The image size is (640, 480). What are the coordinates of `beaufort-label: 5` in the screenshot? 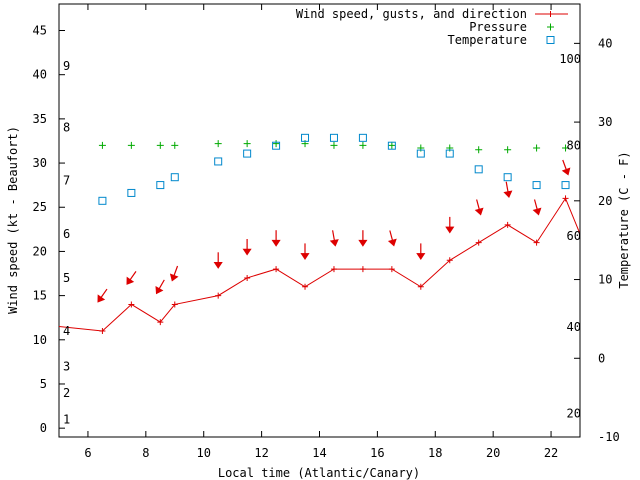 It's located at (66, 278).